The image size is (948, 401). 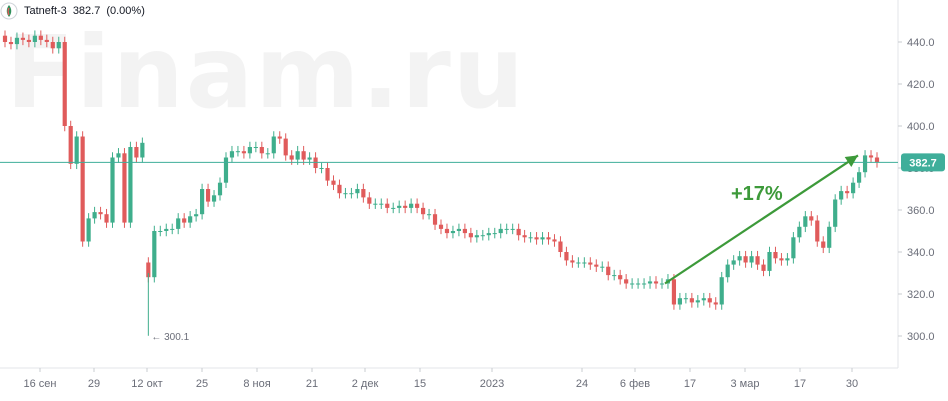 What do you see at coordinates (635, 384) in the screenshot?
I see `x-tick-label: 6 фев` at bounding box center [635, 384].